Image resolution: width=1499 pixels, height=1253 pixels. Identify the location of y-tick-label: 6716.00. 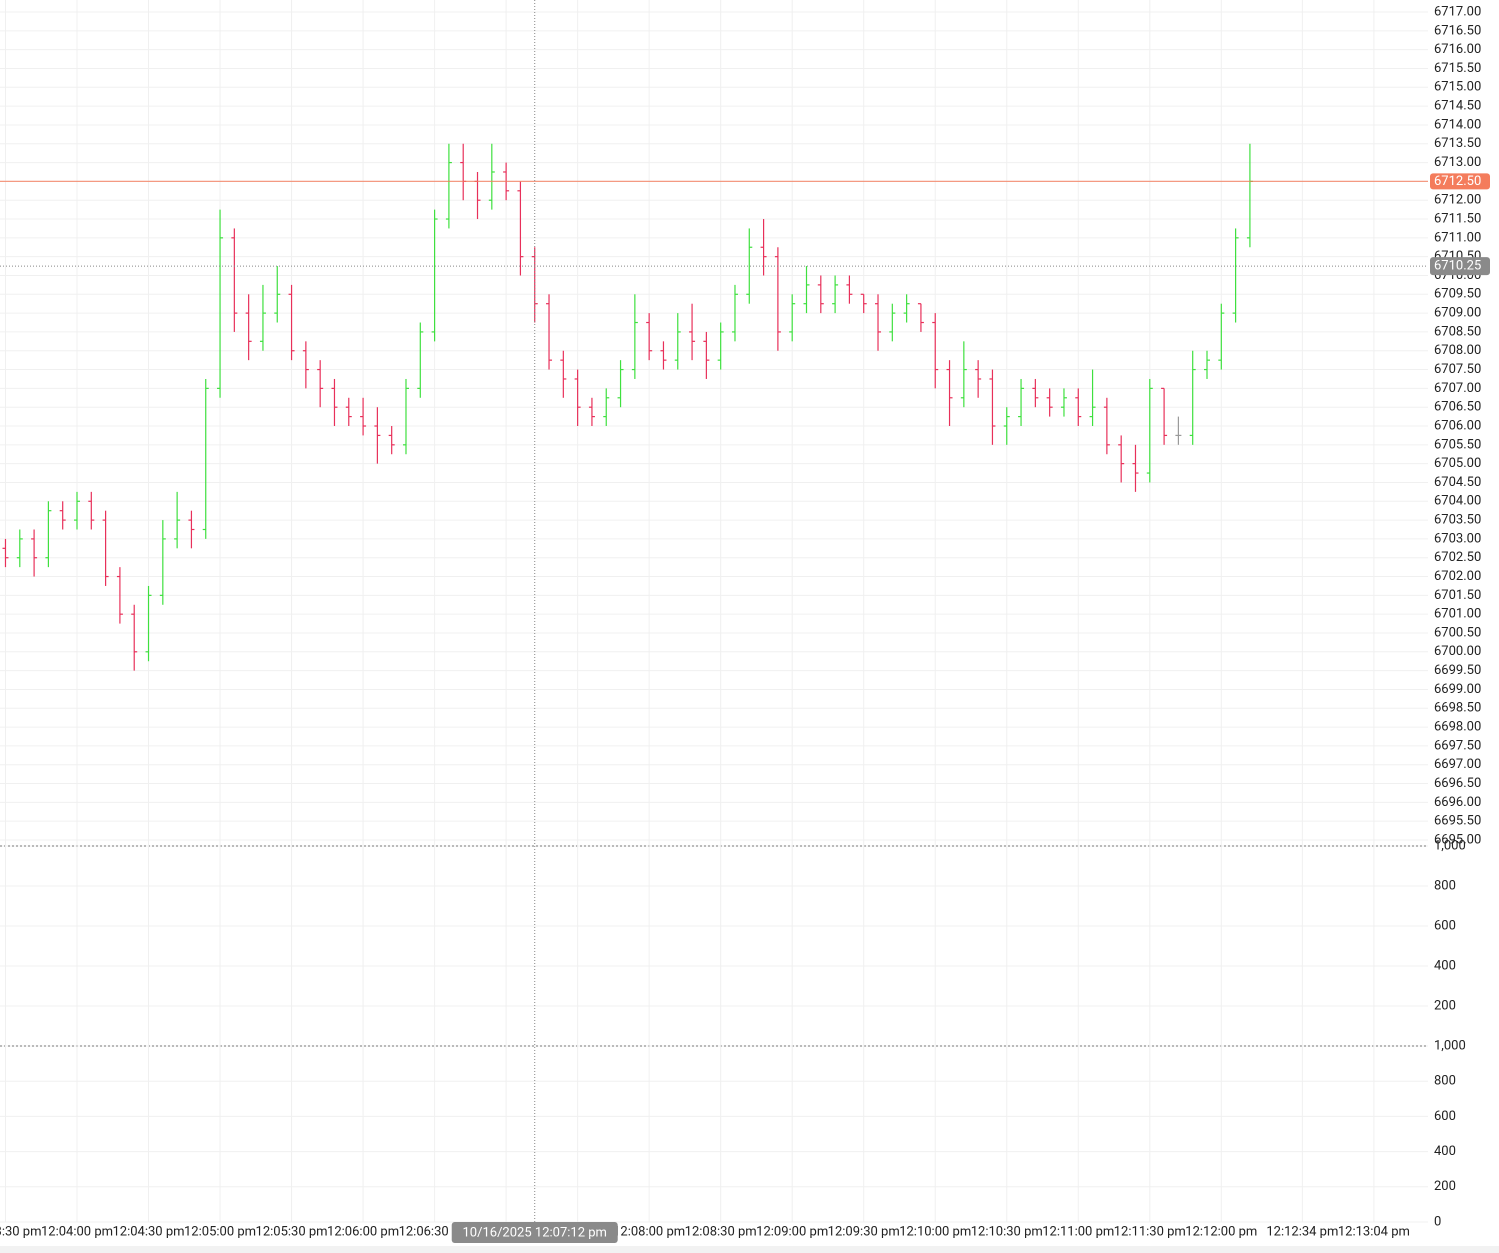
(1457, 49).